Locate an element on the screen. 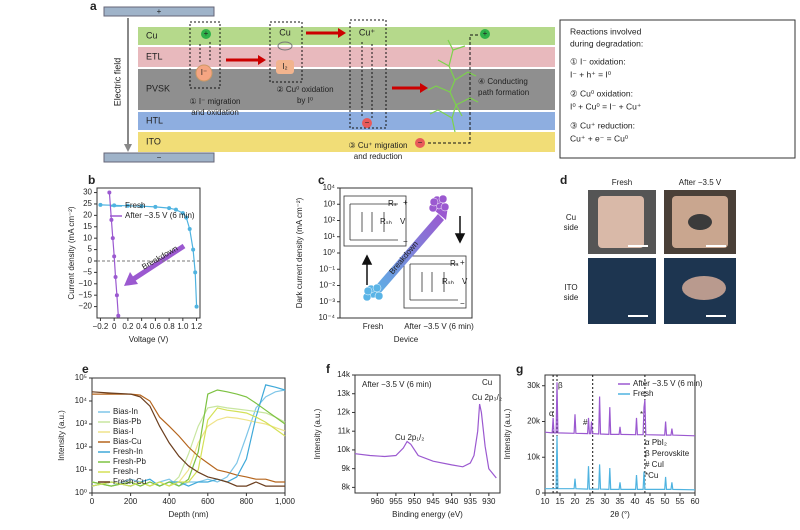 Image resolution: width=800 pixels, height=530 pixels. y-tick-label: 10⁻³ is located at coordinates (327, 301).